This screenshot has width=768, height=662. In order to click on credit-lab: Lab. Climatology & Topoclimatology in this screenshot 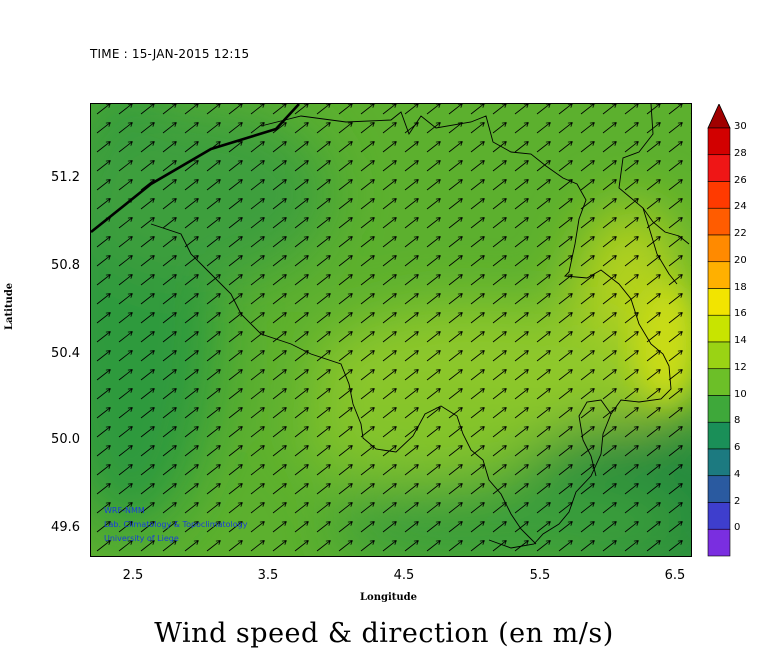, I will do `click(176, 524)`.